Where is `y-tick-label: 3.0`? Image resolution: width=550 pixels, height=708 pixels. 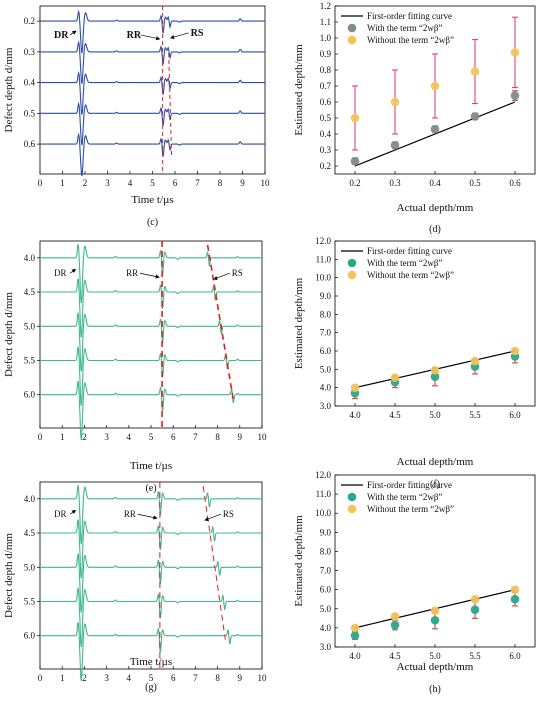
y-tick-label: 3.0 is located at coordinates (326, 647).